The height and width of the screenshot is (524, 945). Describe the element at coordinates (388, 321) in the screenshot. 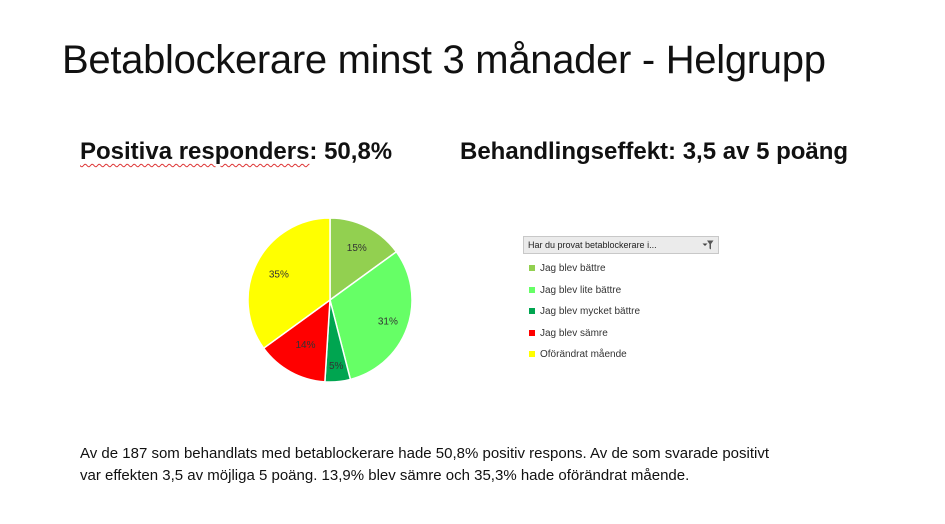

I see `pie-data-label-2: 31%` at that location.